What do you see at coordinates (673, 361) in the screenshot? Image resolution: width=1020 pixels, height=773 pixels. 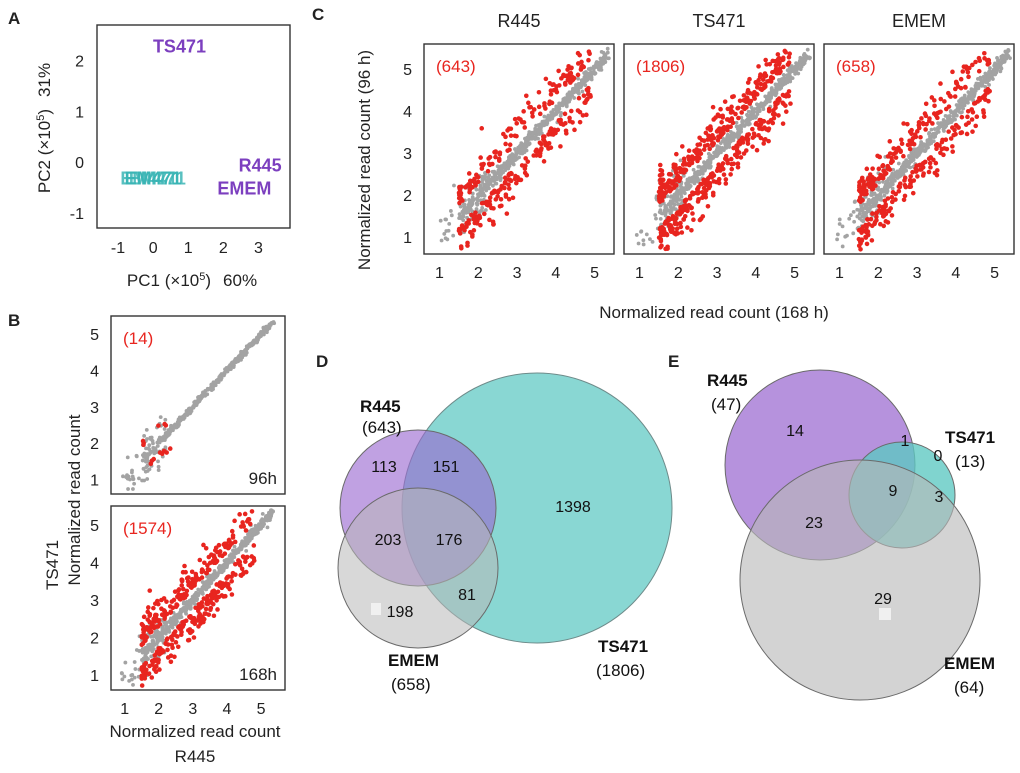 I see `panel-e-letter: E` at bounding box center [673, 361].